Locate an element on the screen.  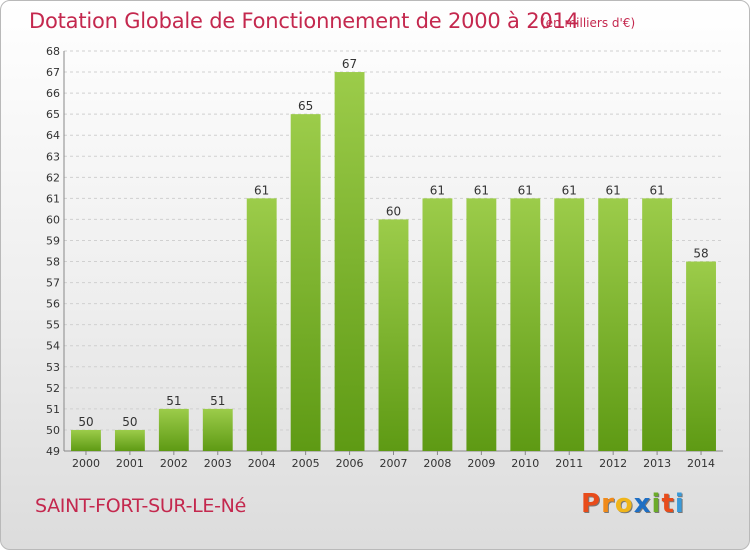
x-tick-label-2010: 2010 is located at coordinates (525, 463).